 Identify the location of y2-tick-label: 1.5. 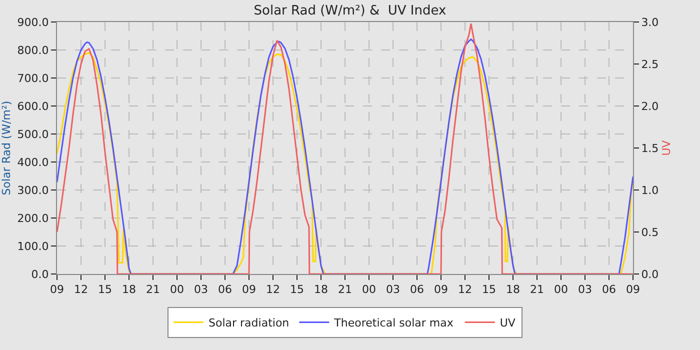
(650, 148).